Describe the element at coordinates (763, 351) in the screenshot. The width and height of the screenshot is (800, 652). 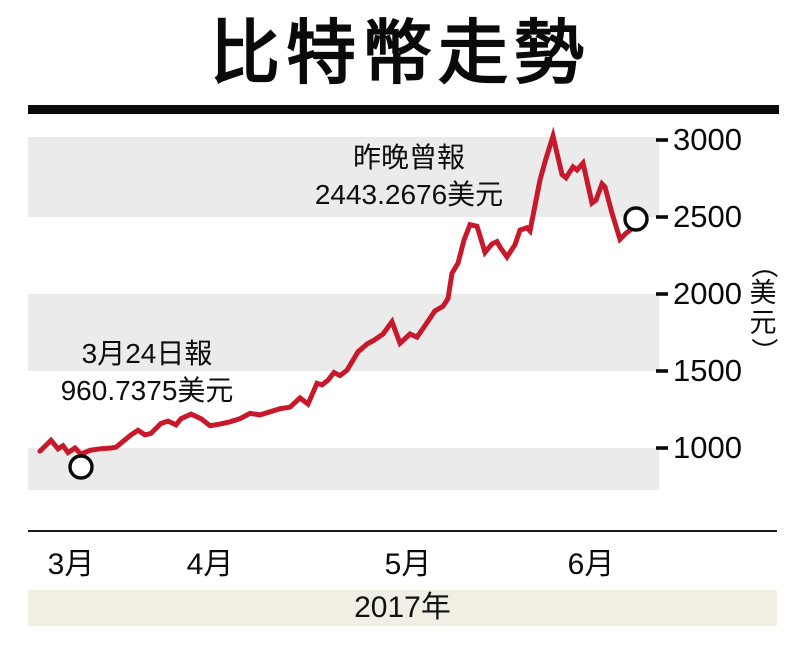
I see `unit-close-paren: ）` at that location.